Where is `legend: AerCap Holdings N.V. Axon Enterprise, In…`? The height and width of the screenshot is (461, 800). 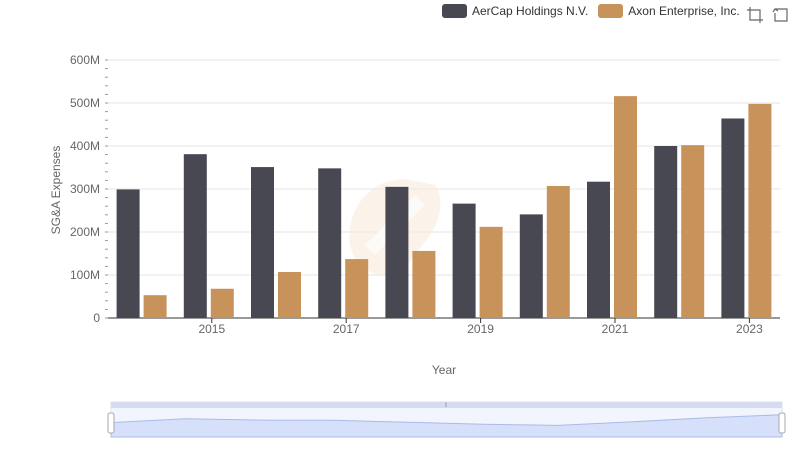 legend: AerCap Holdings N.V. Axon Enterprise, In… is located at coordinates (596, 11).